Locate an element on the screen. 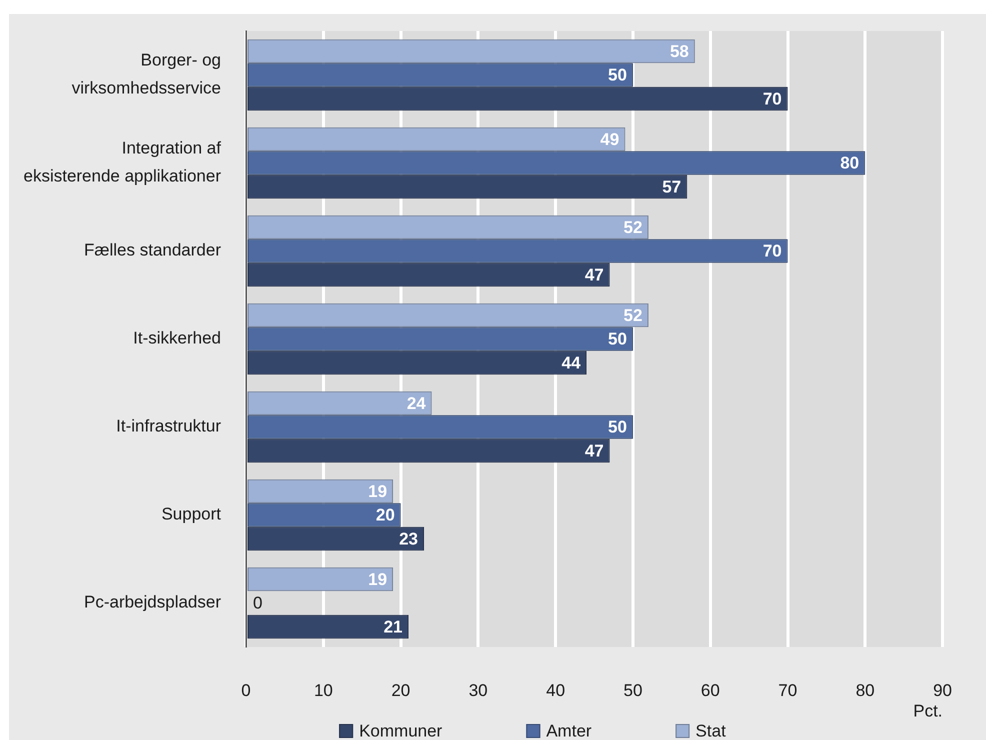 This screenshot has height=740, width=986. data-label: 80 is located at coordinates (850, 163).